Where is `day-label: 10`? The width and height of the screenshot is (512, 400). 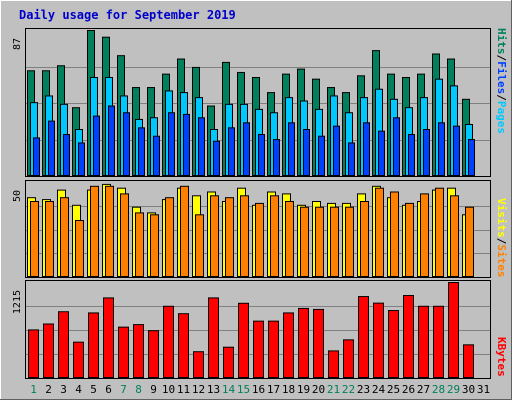
day-label: 10 is located at coordinates (168, 389).